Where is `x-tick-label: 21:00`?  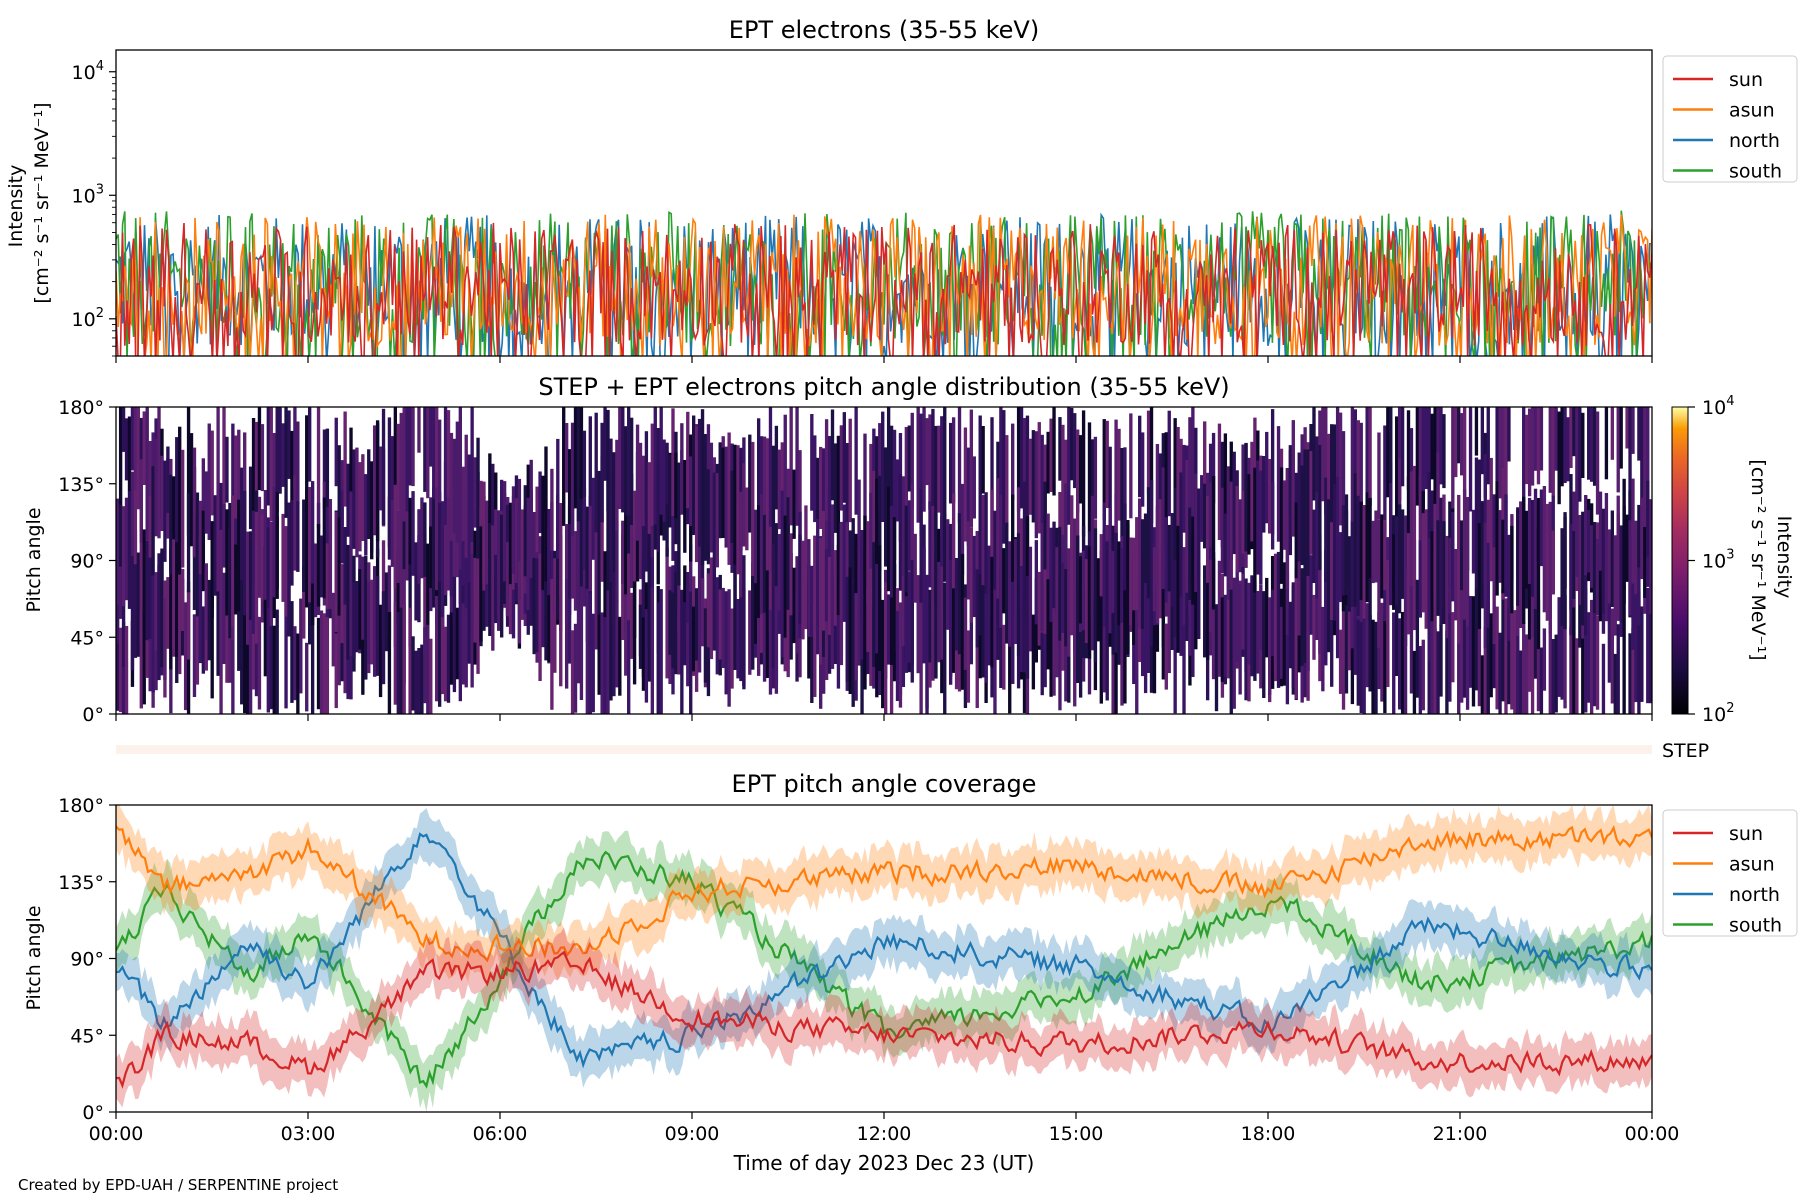 x-tick-label: 21:00 is located at coordinates (1460, 1134).